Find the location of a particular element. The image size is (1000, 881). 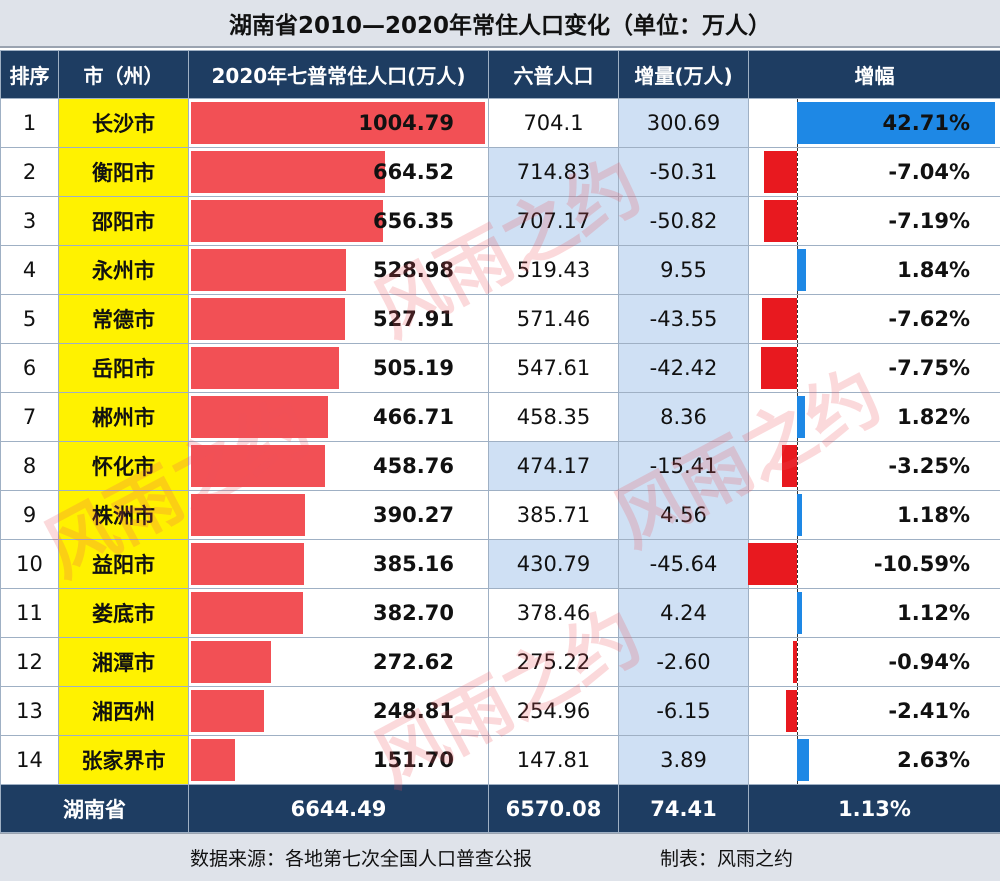

rate-cell: -7.19% is located at coordinates (874, 221).